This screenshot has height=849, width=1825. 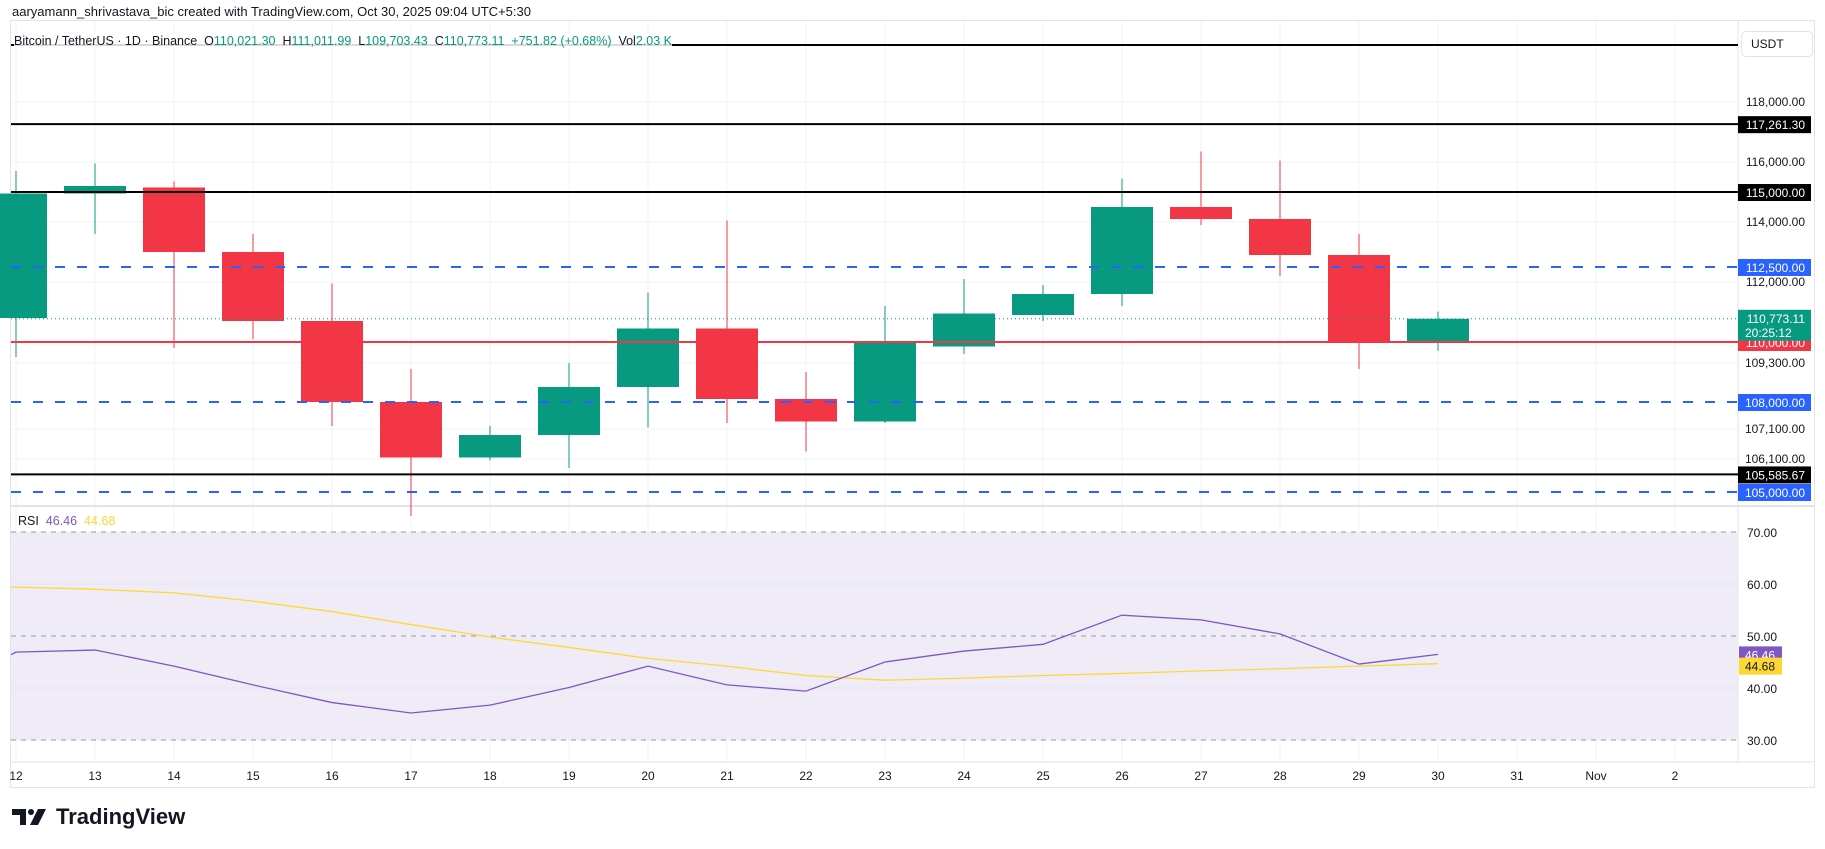 I want to click on time-axis-label: 29, so click(x=1359, y=776).